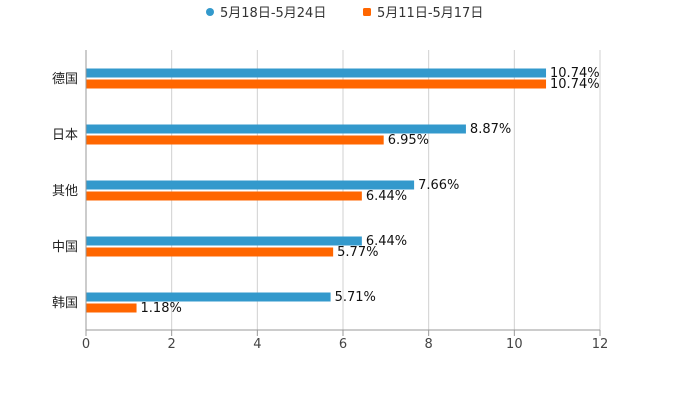 This screenshot has width=700, height=400. I want to click on x-tick-label-1: 2, so click(172, 344).